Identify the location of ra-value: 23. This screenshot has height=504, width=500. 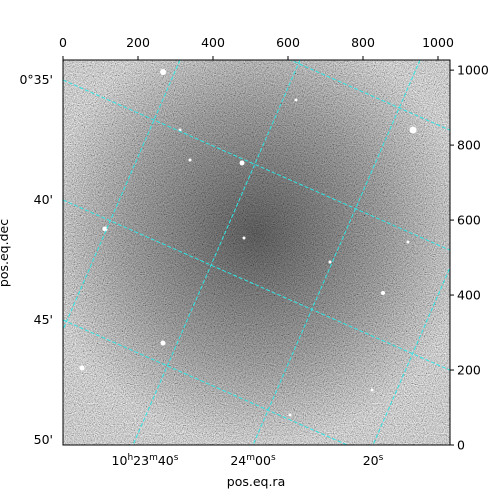
(141, 460).